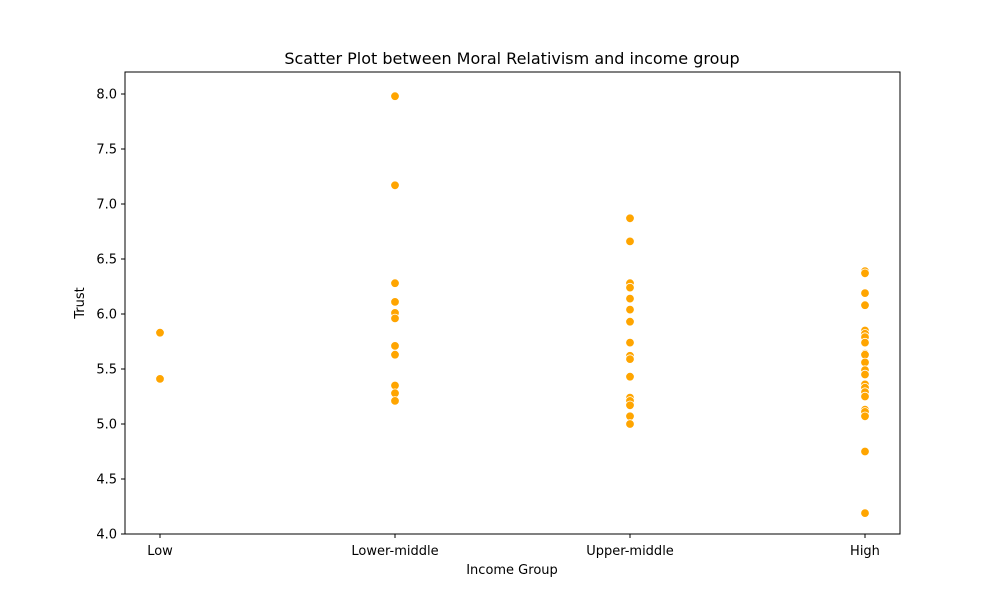 The image size is (1000, 600). What do you see at coordinates (106, 150) in the screenshot?
I see `y-tick-label: 7.5` at bounding box center [106, 150].